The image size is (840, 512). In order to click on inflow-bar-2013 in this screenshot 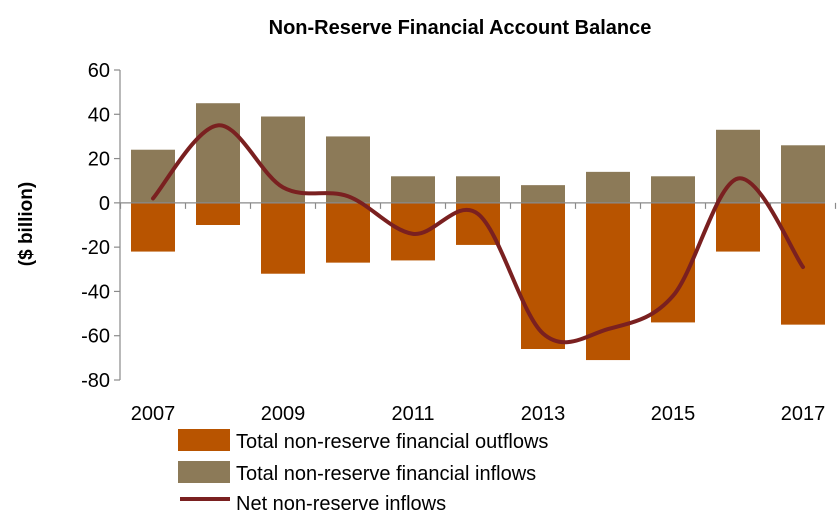, I will do `click(543, 194)`.